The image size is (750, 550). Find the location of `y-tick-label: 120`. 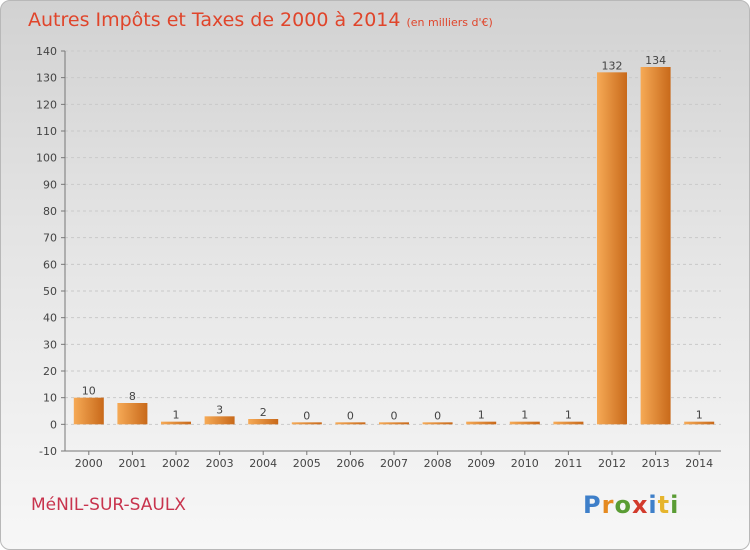

y-tick-label: 120 is located at coordinates (46, 104).